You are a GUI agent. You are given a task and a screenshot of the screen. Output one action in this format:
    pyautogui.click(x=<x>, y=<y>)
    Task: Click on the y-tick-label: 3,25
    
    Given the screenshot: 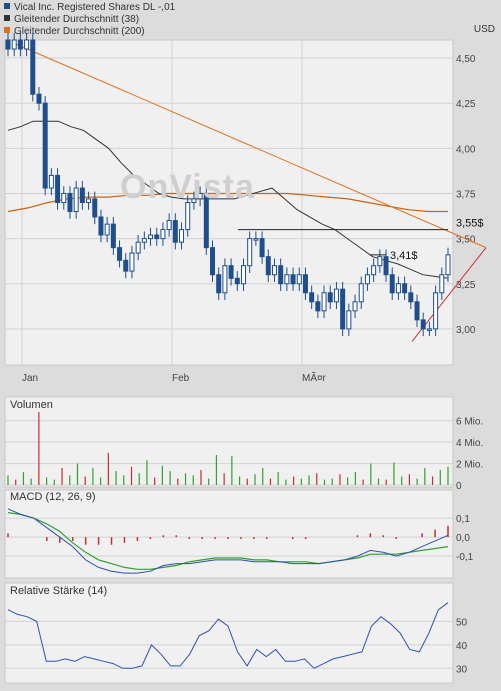 What is the action you would take?
    pyautogui.click(x=466, y=285)
    